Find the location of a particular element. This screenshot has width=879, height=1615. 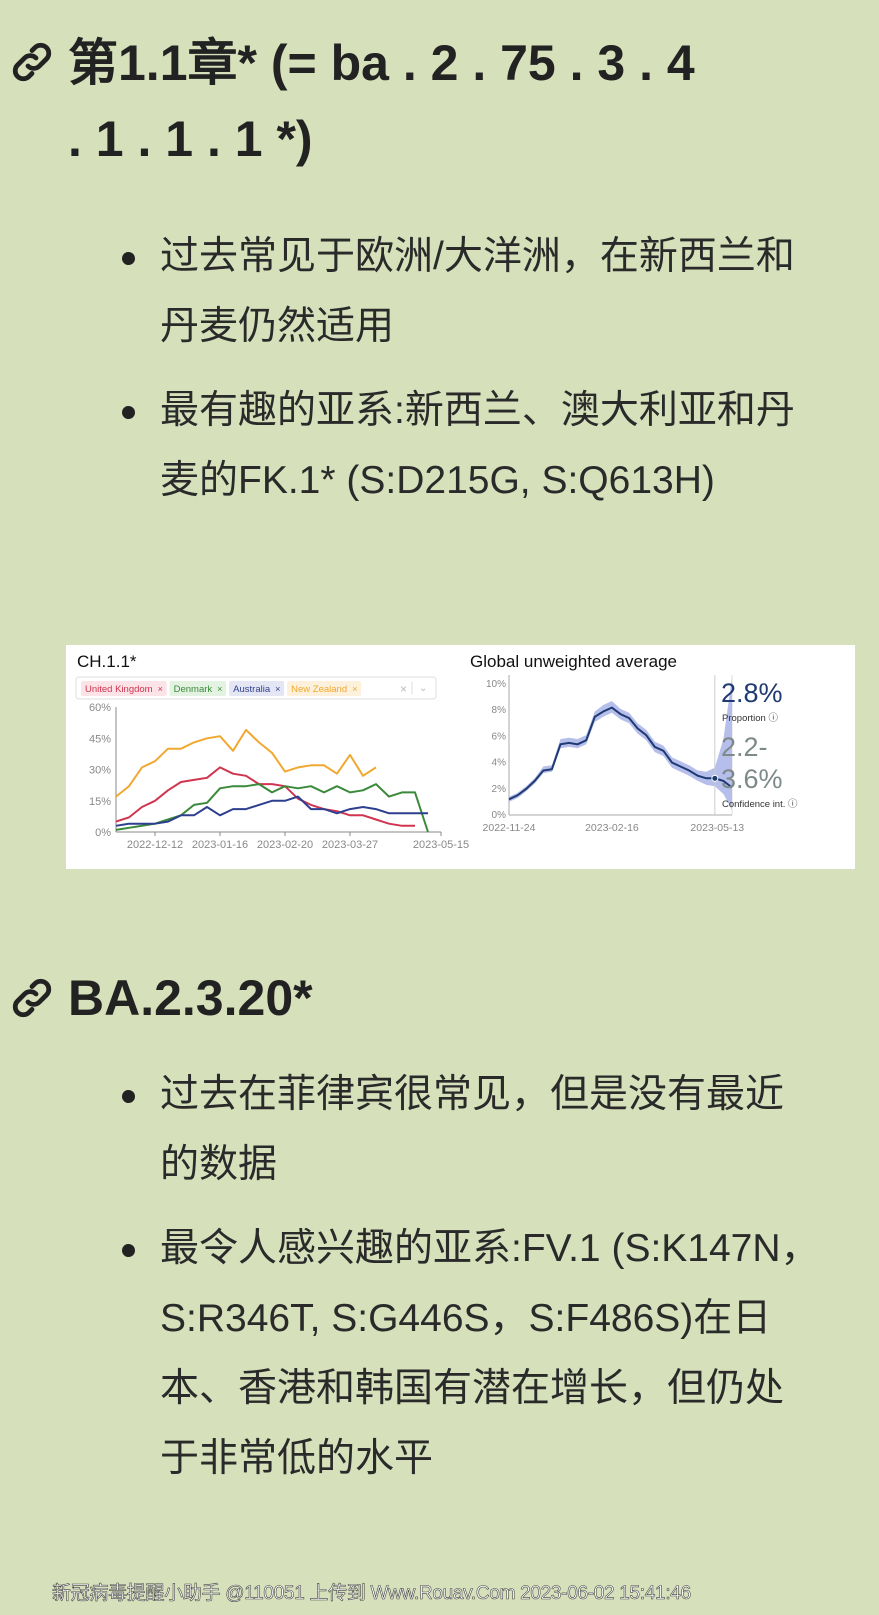

y-tick-label: 15% is located at coordinates (100, 802).